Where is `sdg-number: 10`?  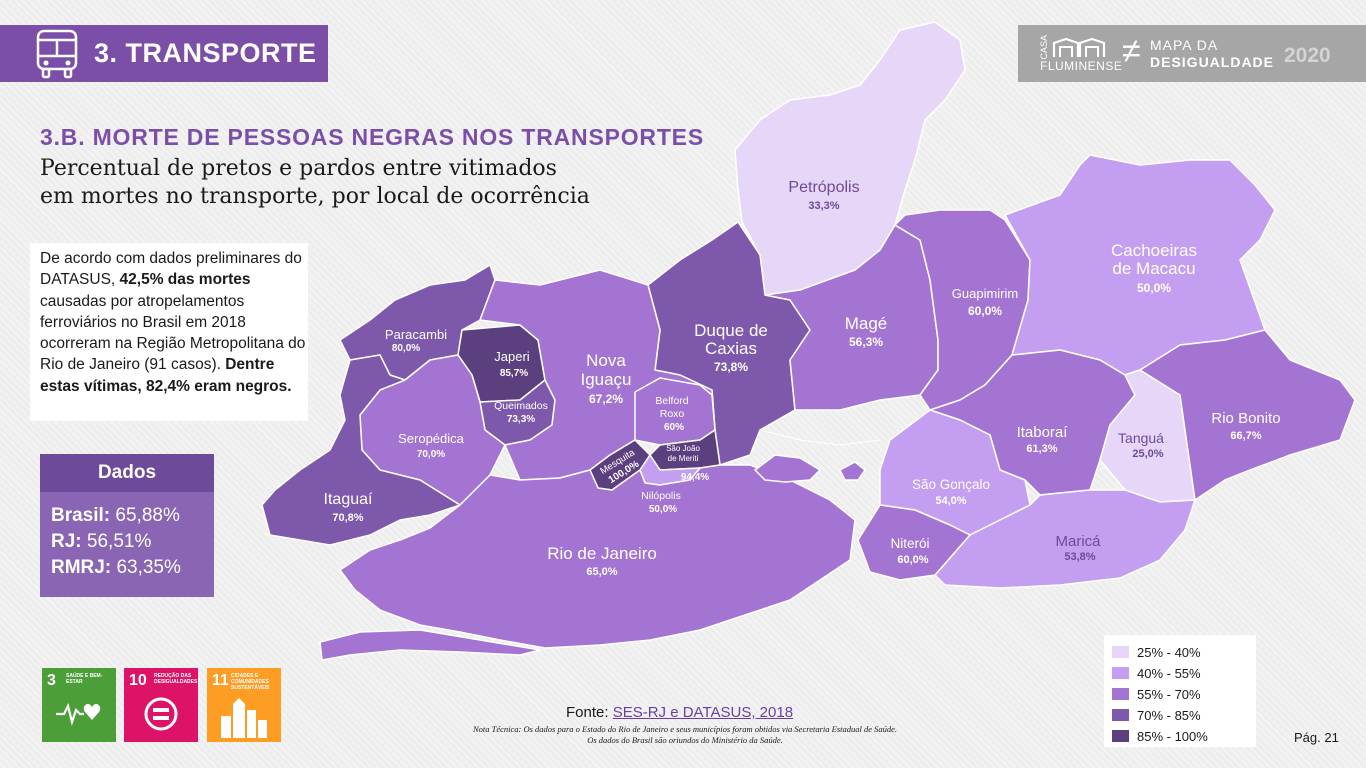 sdg-number: 10 is located at coordinates (138, 680).